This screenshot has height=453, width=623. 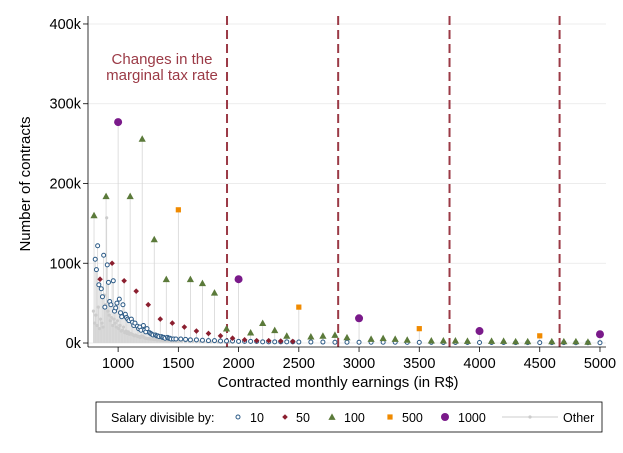 I want to click on y-ticks: 0k 100k 200k 300k 400k, so click(x=69, y=184).